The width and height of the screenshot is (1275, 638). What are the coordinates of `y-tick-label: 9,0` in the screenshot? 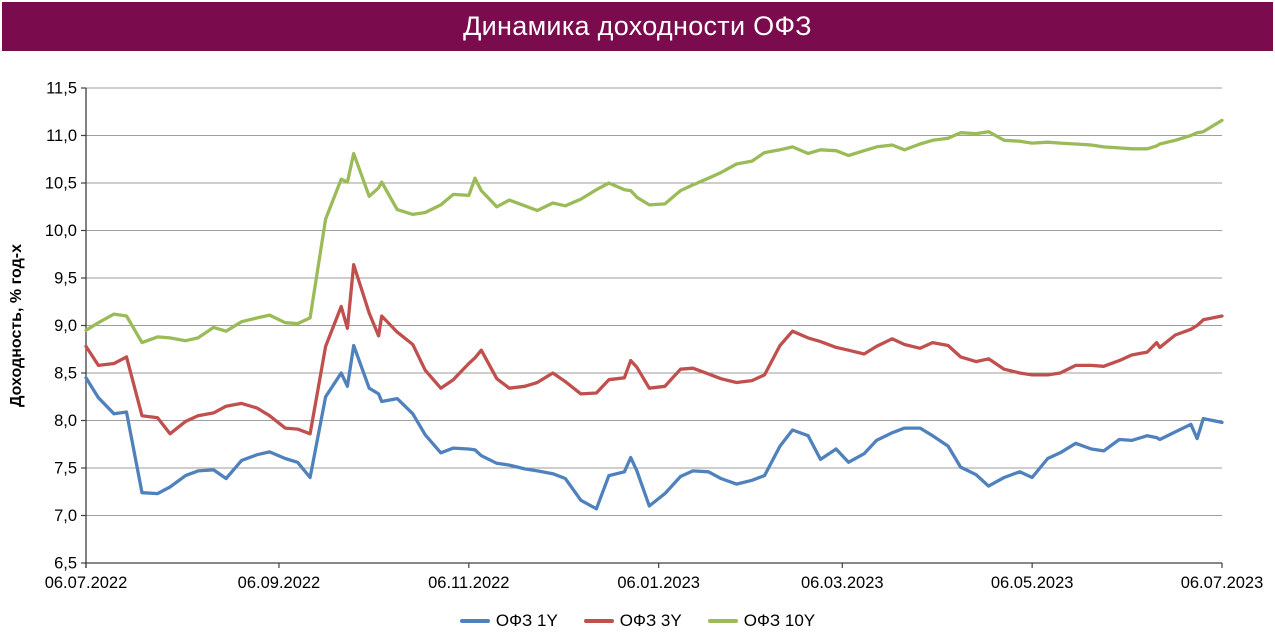 It's located at (65, 326).